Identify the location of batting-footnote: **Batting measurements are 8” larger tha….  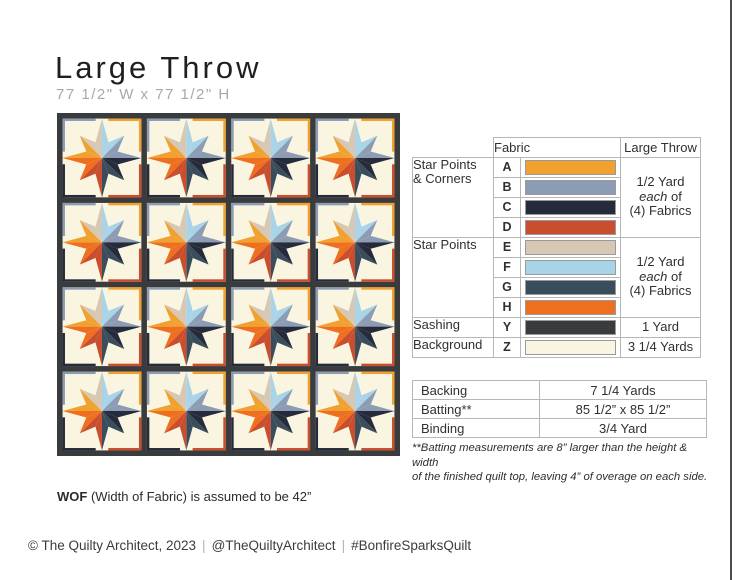
(560, 463).